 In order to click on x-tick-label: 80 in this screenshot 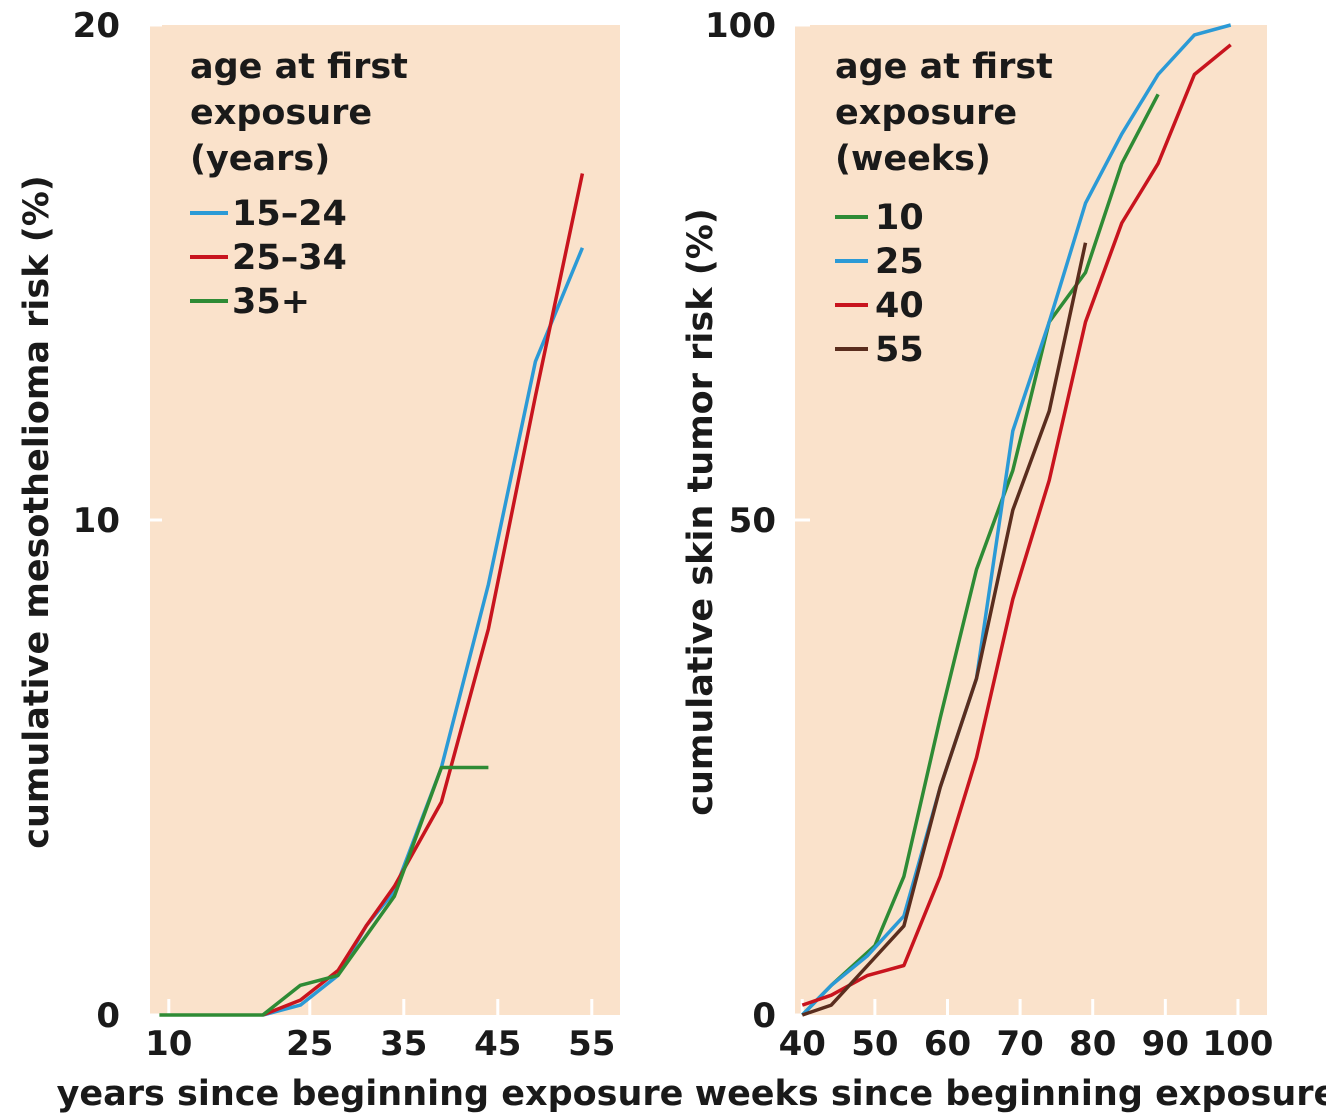, I will do `click(1092, 1044)`.